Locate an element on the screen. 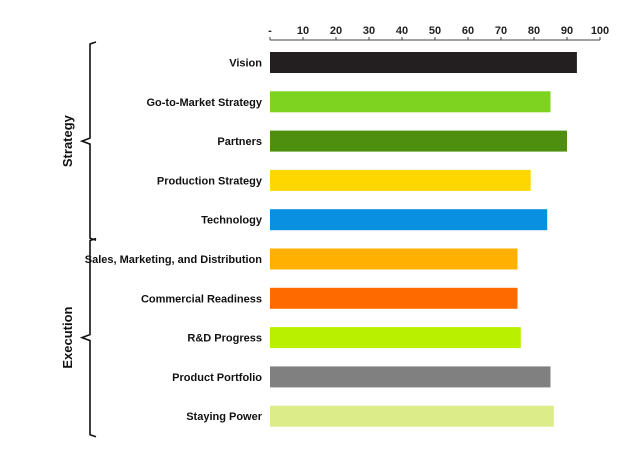  category-label: Sales, Marketing, and Distribution is located at coordinates (174, 260).